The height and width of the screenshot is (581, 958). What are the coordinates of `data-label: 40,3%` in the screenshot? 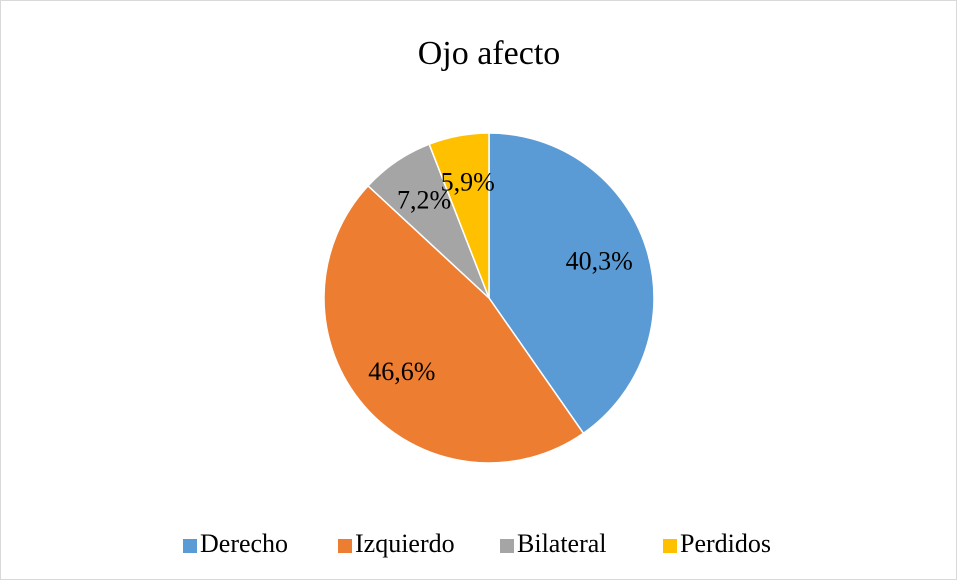 It's located at (599, 260).